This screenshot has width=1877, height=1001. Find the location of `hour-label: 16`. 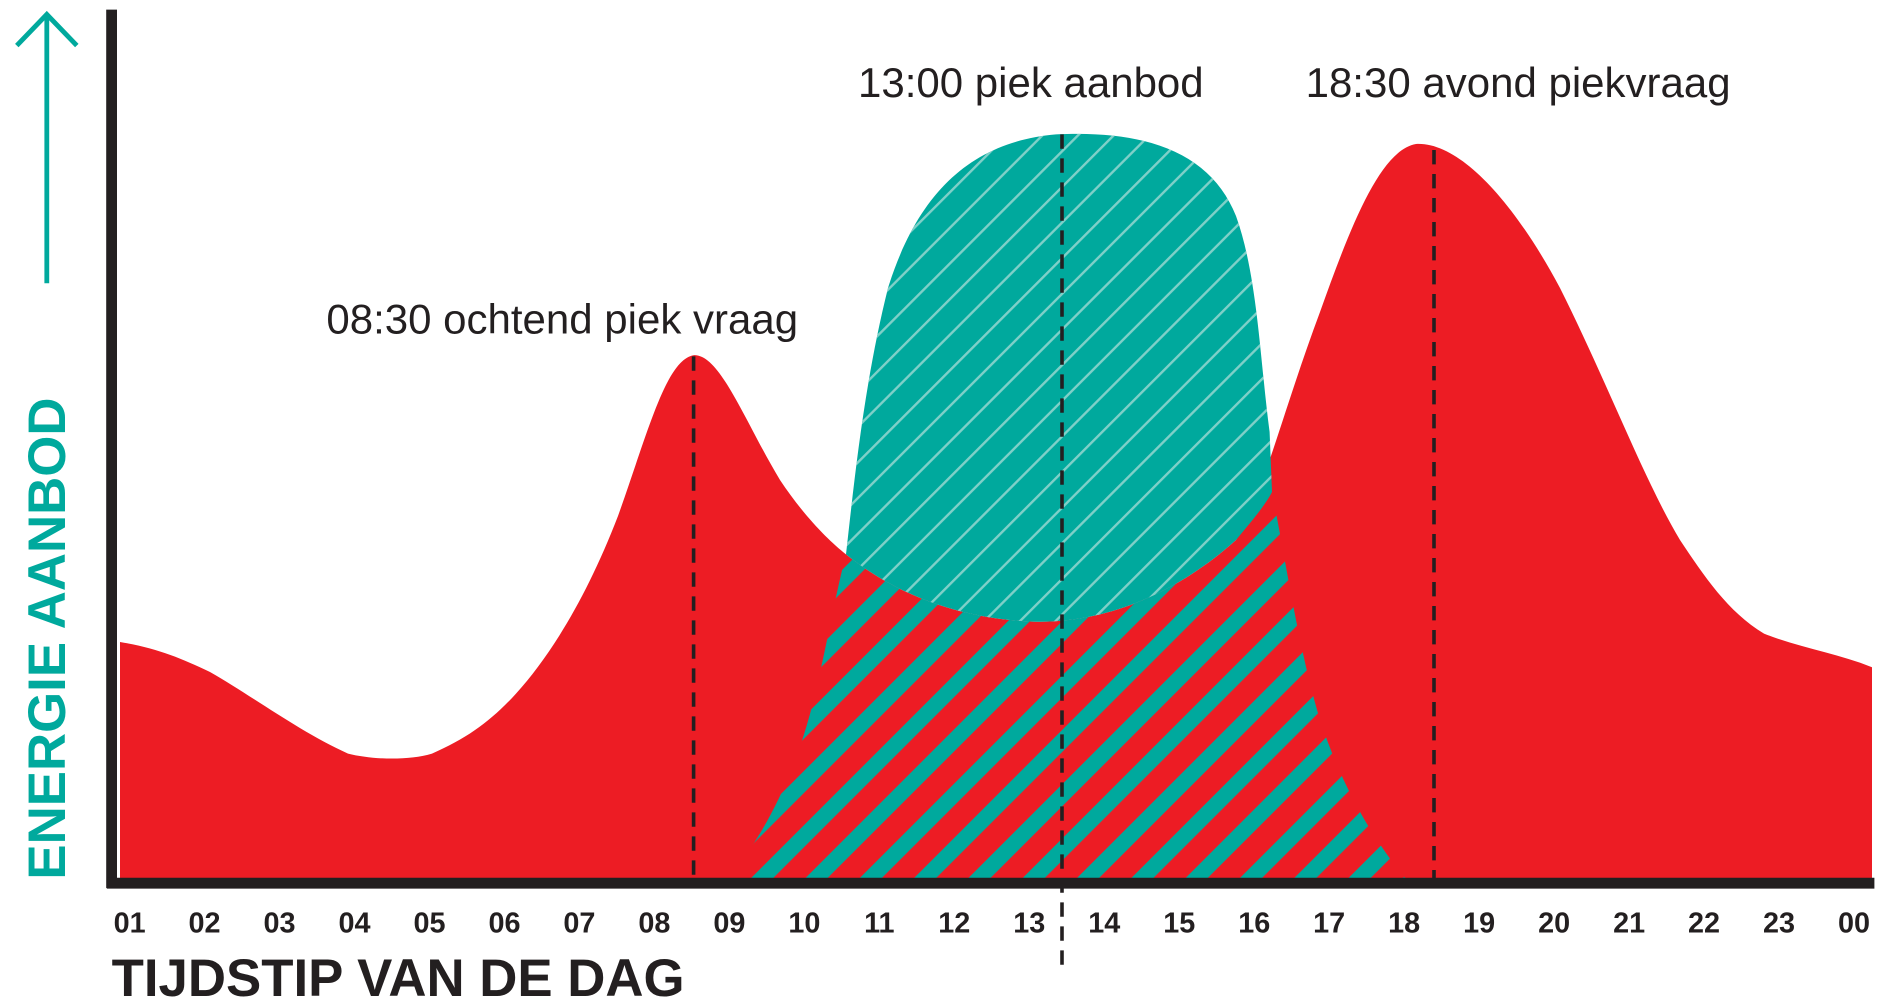

hour-label: 16 is located at coordinates (1254, 923).